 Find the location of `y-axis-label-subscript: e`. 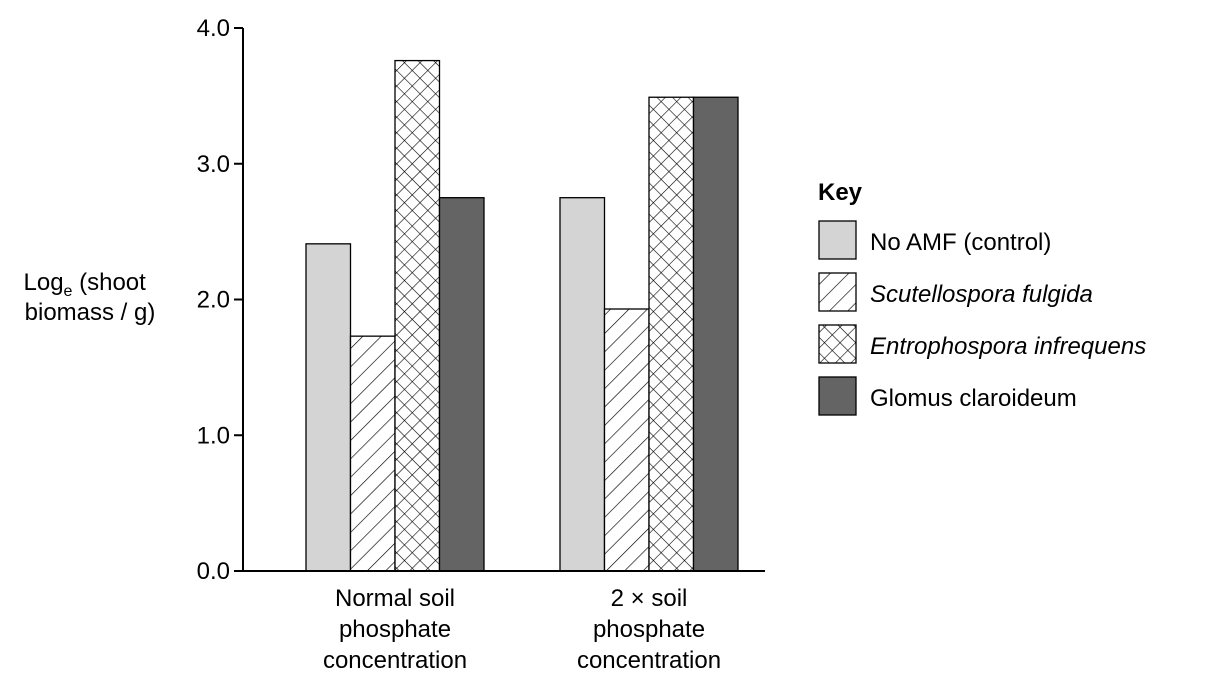

y-axis-label-subscript: e is located at coordinates (68, 291).